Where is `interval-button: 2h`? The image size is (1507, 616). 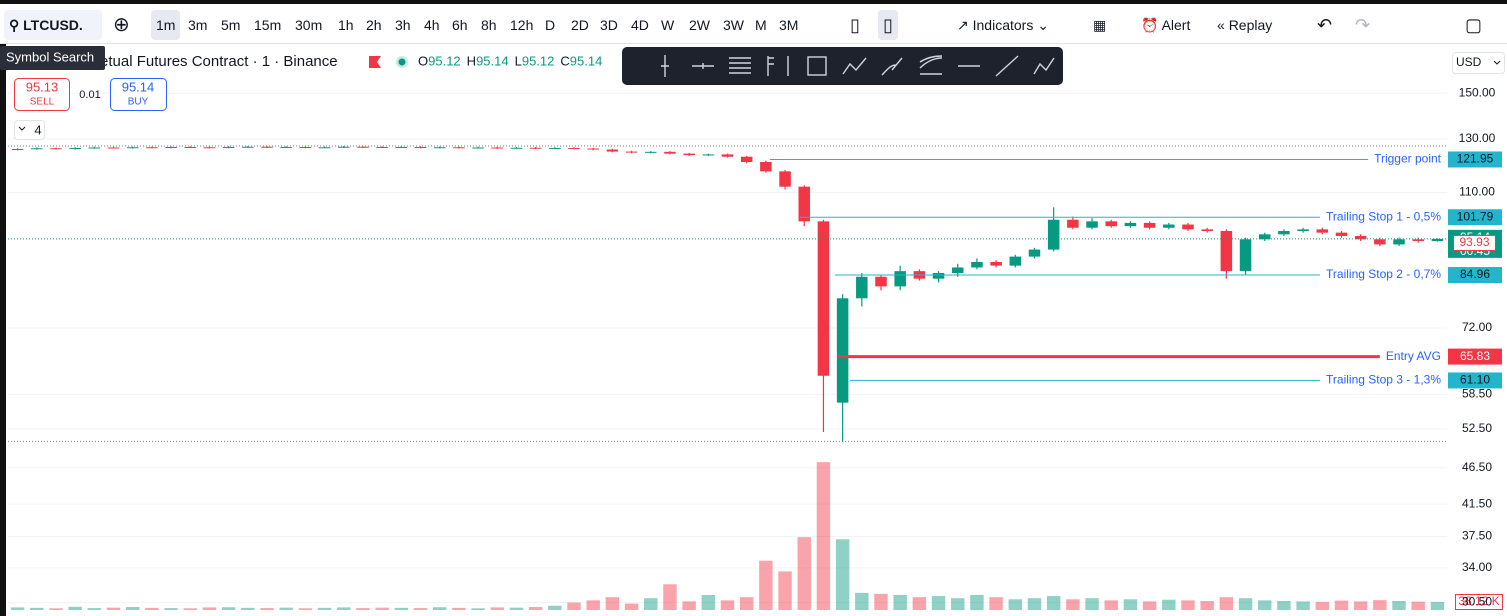
interval-button: 2h is located at coordinates (374, 25).